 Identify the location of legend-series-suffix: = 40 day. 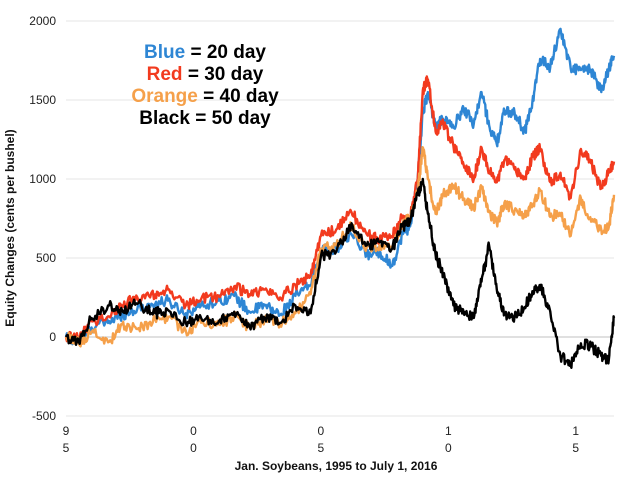
(238, 96).